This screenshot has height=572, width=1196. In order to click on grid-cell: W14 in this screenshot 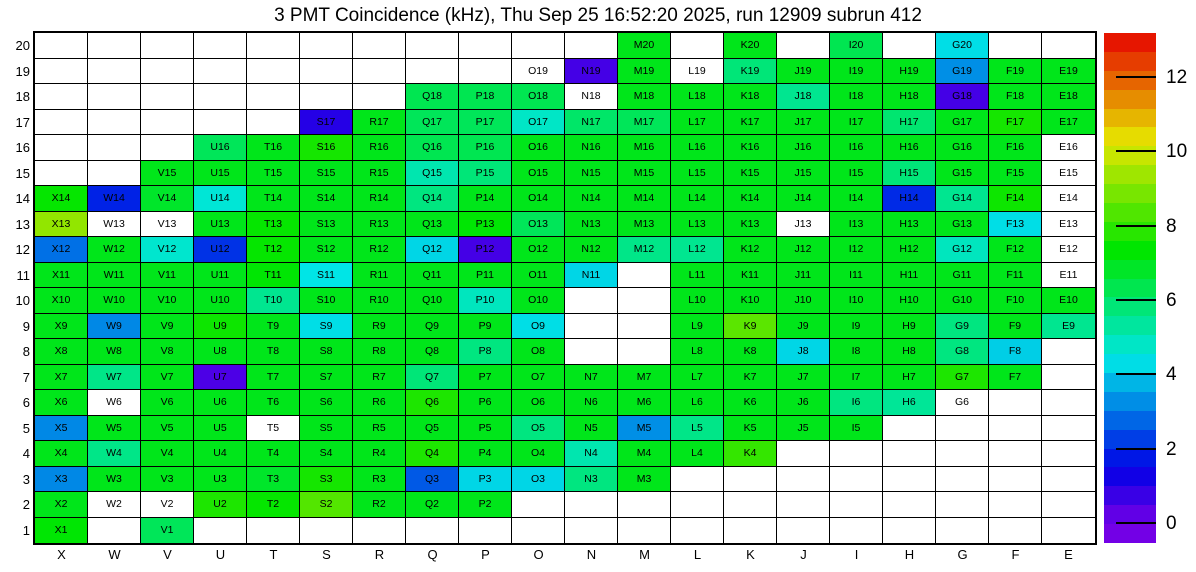, I will do `click(114, 199)`.